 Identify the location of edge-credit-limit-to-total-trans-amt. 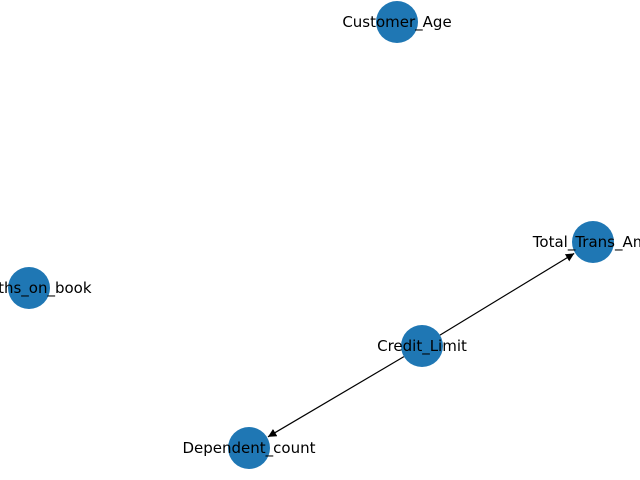
(507, 294).